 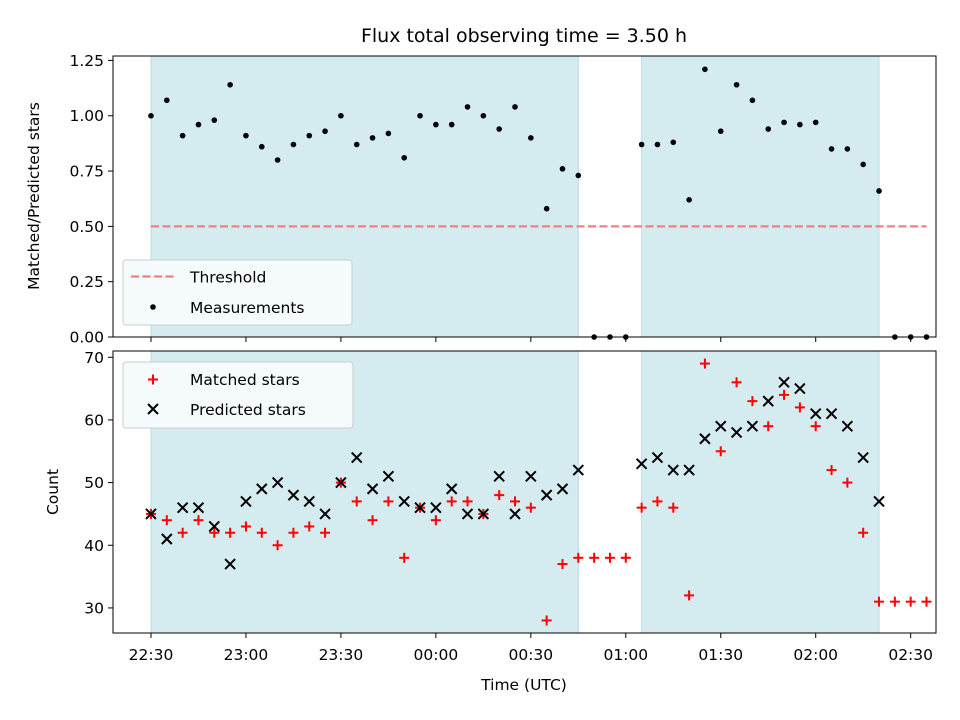 What do you see at coordinates (531, 339) in the screenshot?
I see `x-ticks-top` at bounding box center [531, 339].